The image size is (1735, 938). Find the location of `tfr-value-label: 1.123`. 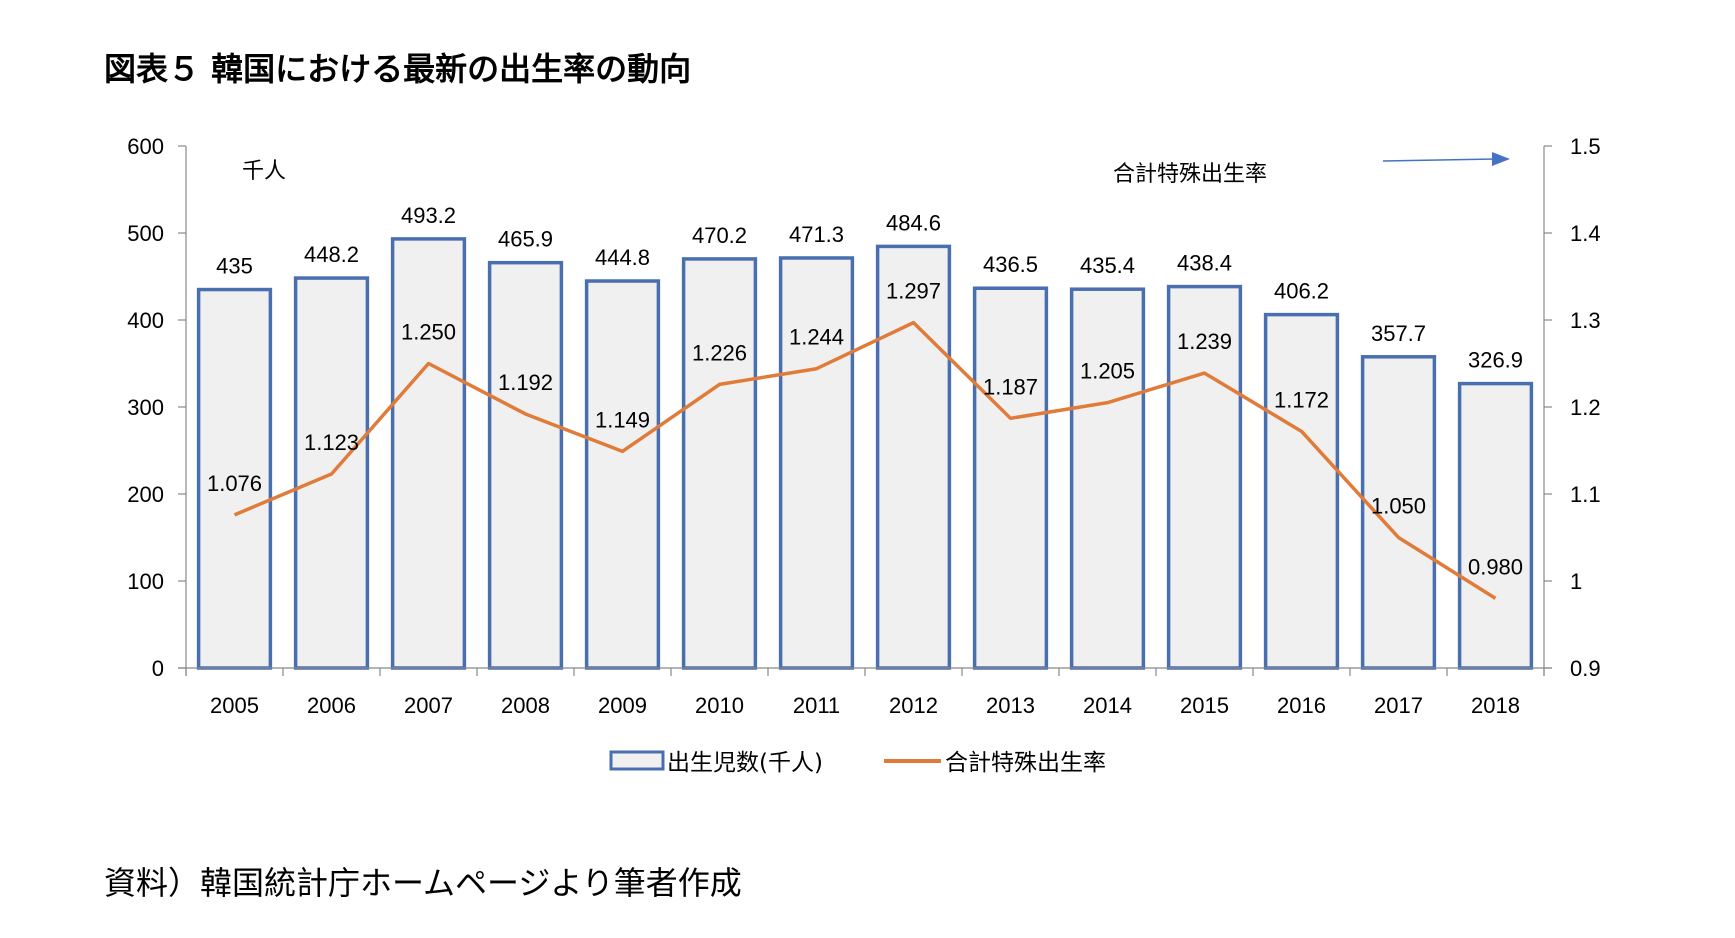

tfr-value-label: 1.123 is located at coordinates (331, 442).